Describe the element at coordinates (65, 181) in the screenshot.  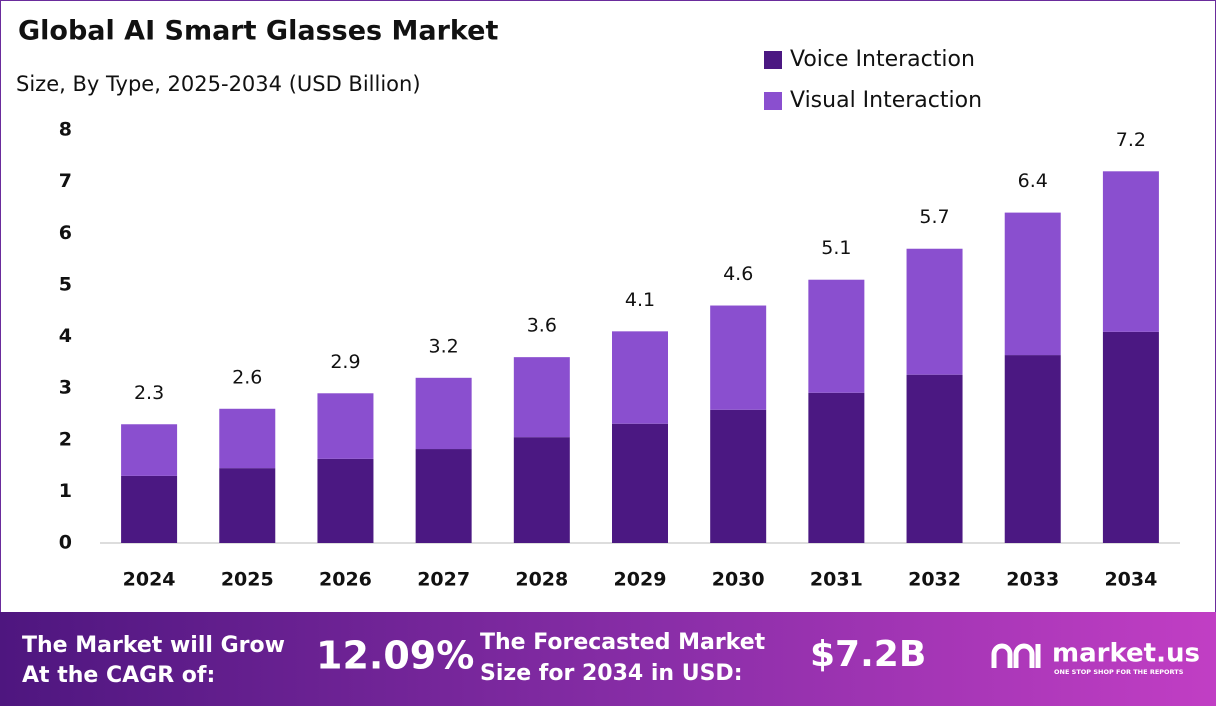
I see `y-tick-label: 7` at that location.